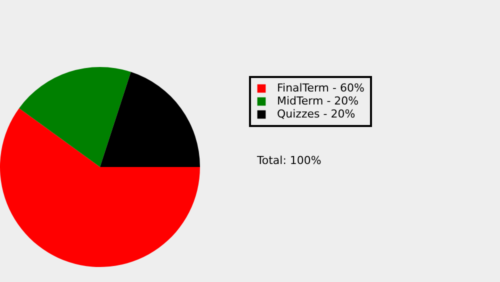 This screenshot has width=500, height=282. What do you see at coordinates (316, 114) in the screenshot?
I see `legend-label: Quizzes - 20%` at bounding box center [316, 114].